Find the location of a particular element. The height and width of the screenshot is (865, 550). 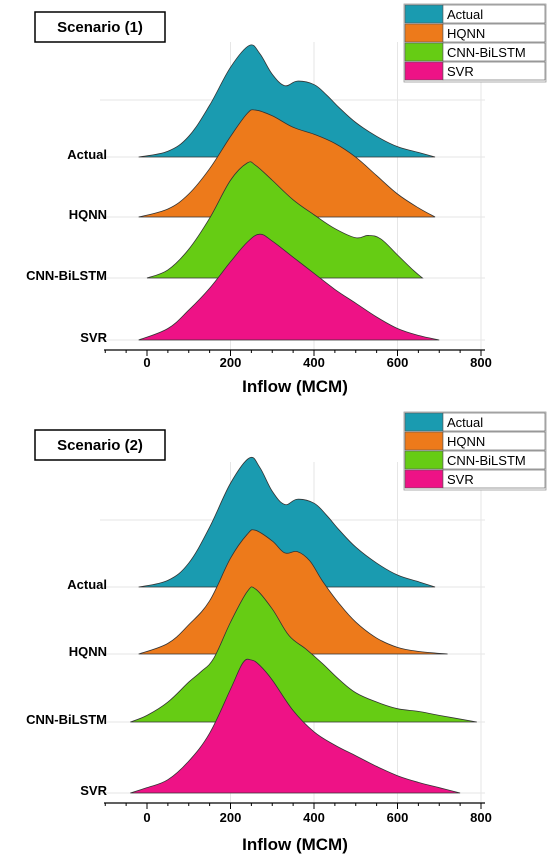

scenario-label: Scenario (2) is located at coordinates (100, 445).